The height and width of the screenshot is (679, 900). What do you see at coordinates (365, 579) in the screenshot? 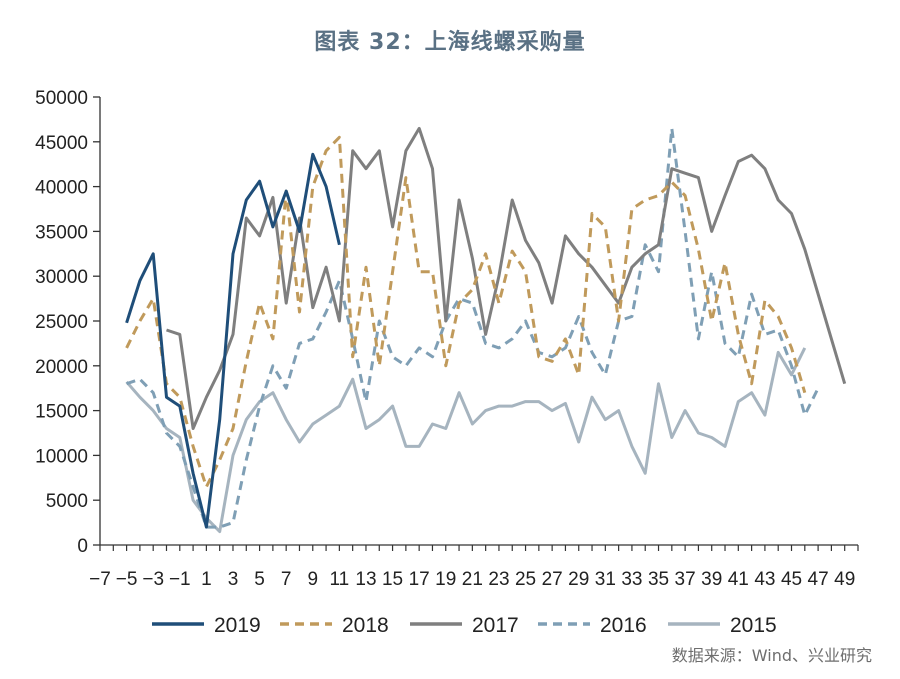
I see `x-tick-label: 13` at bounding box center [365, 579].